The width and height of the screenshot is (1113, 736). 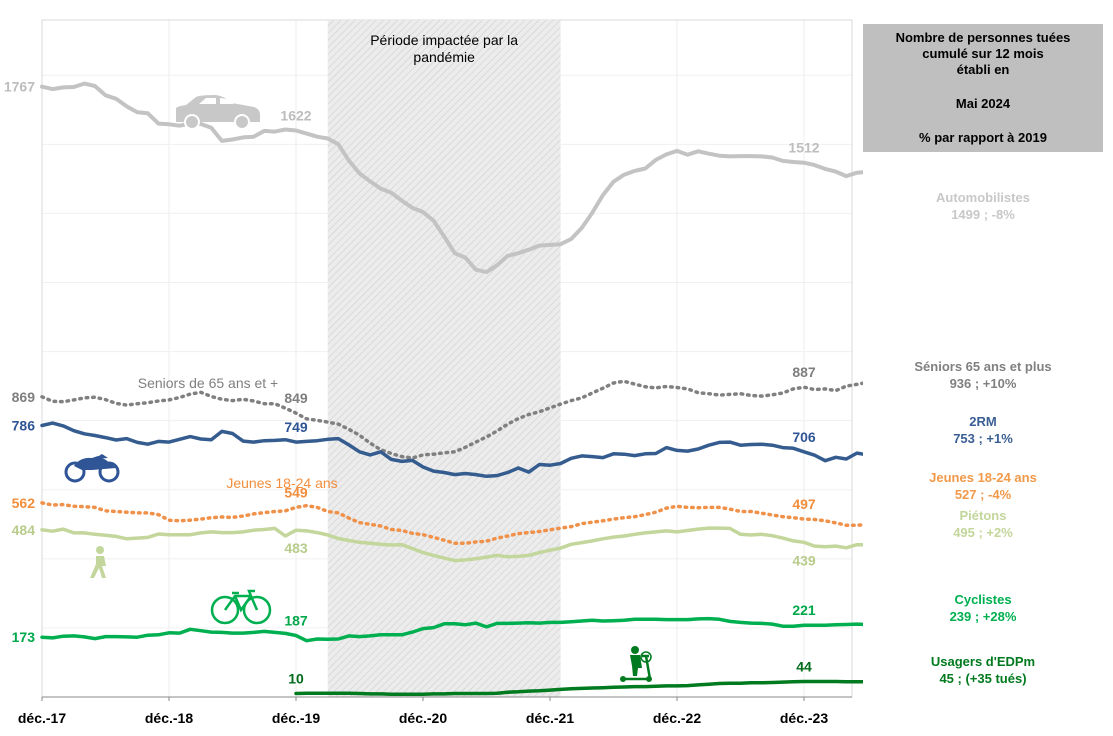 I want to click on series-line-seniors, so click(x=451, y=419).